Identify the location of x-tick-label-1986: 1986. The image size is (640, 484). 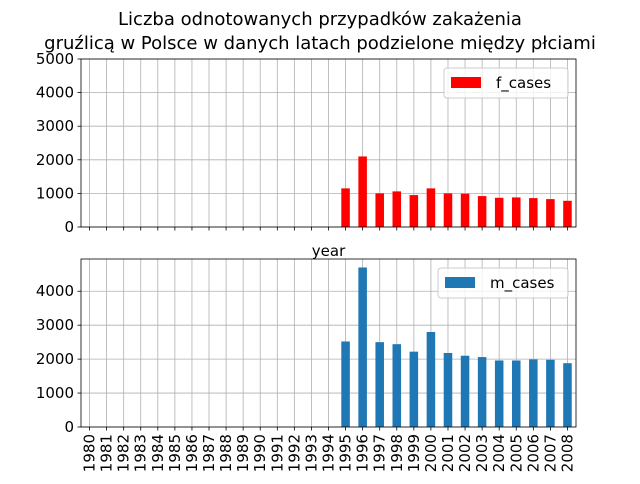
(192, 453).